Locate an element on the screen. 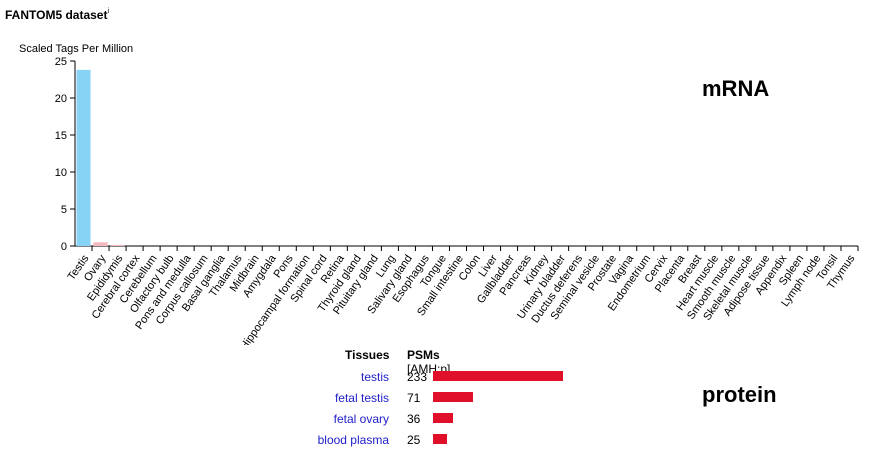 The image size is (869, 454). protein-tissue-link: testis is located at coordinates (374, 377).